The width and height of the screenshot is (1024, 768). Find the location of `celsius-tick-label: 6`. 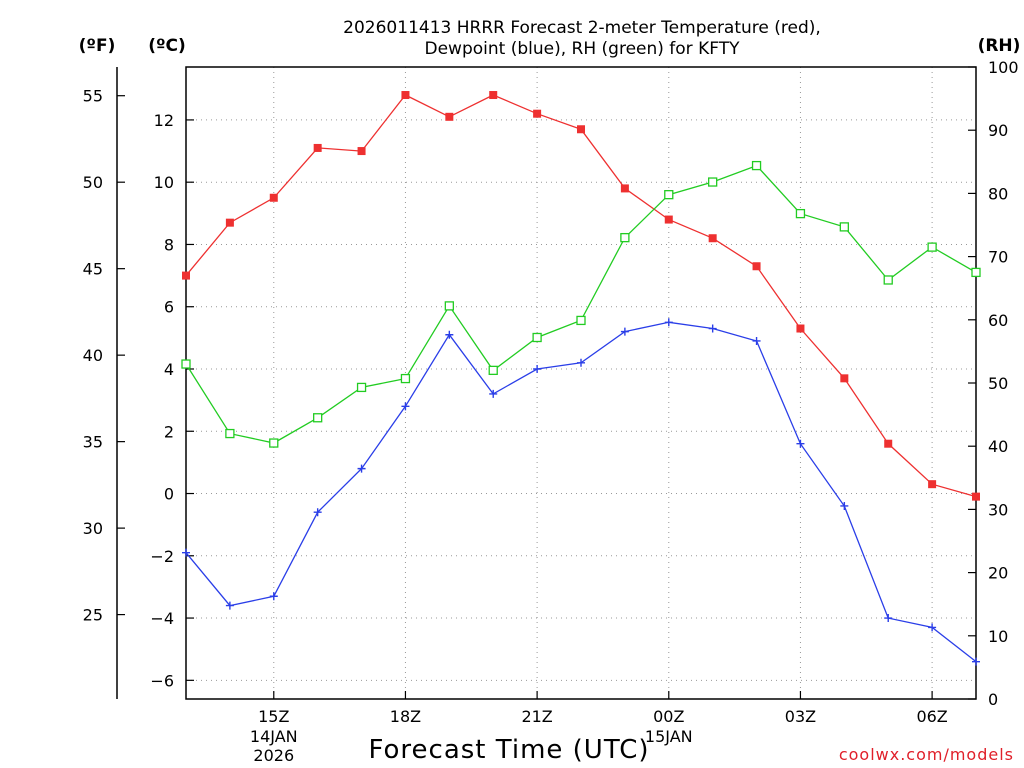

celsius-tick-label: 6 is located at coordinates (169, 307).